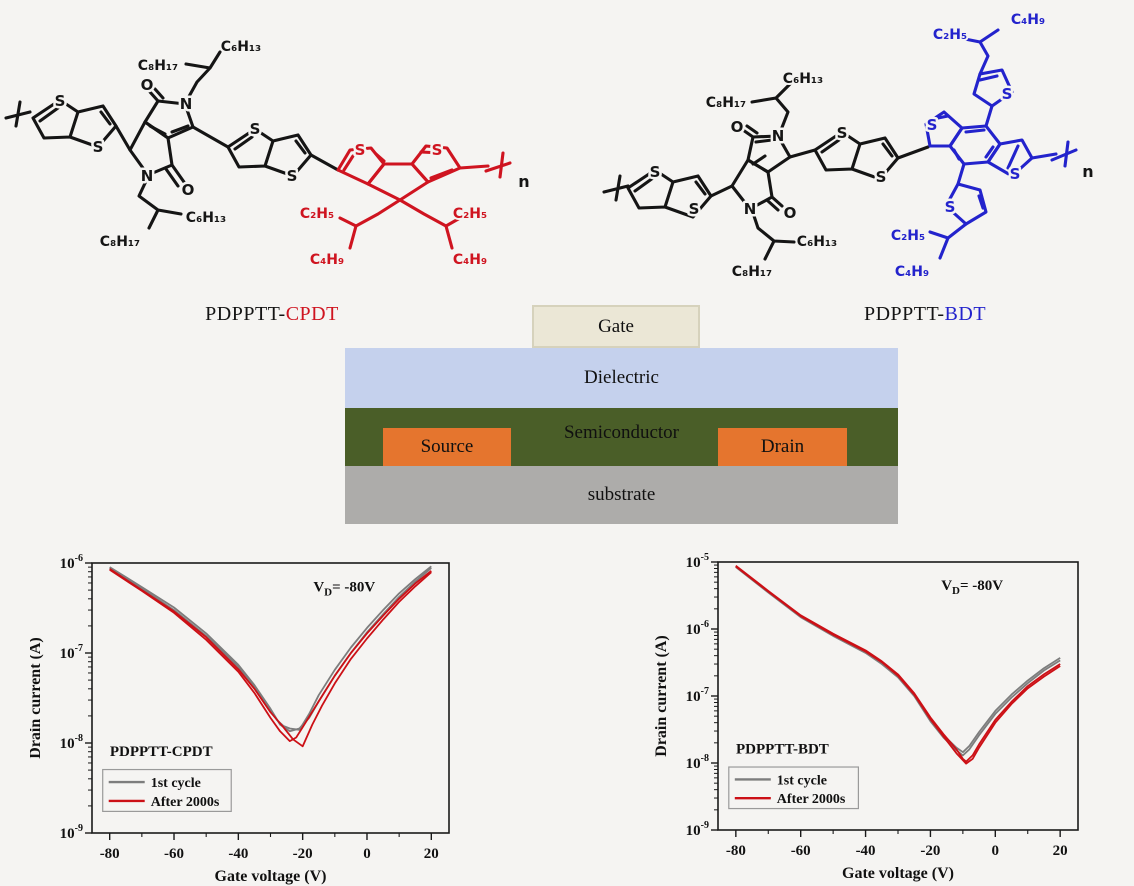 Image resolution: width=1134 pixels, height=886 pixels. I want to click on drain-label: Drain, so click(782, 446).